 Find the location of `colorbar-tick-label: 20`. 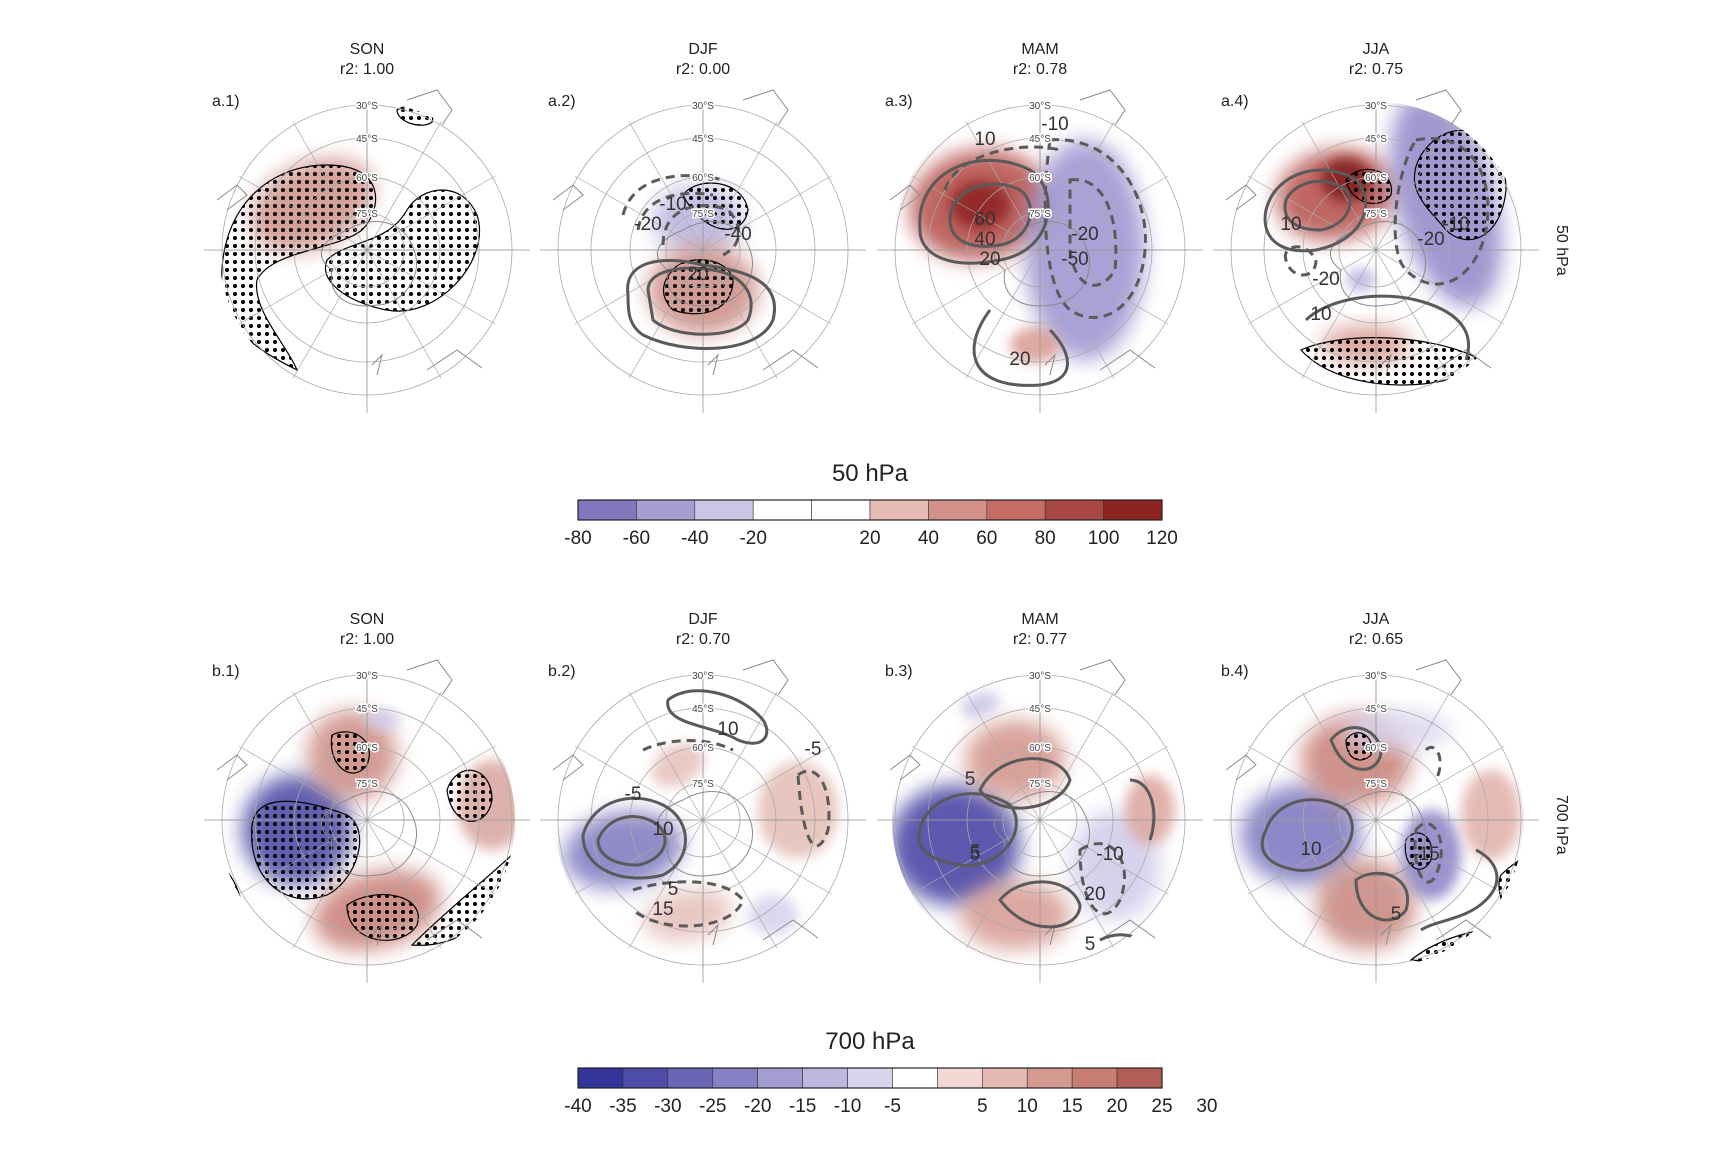

colorbar-tick-label: 20 is located at coordinates (1117, 1106).